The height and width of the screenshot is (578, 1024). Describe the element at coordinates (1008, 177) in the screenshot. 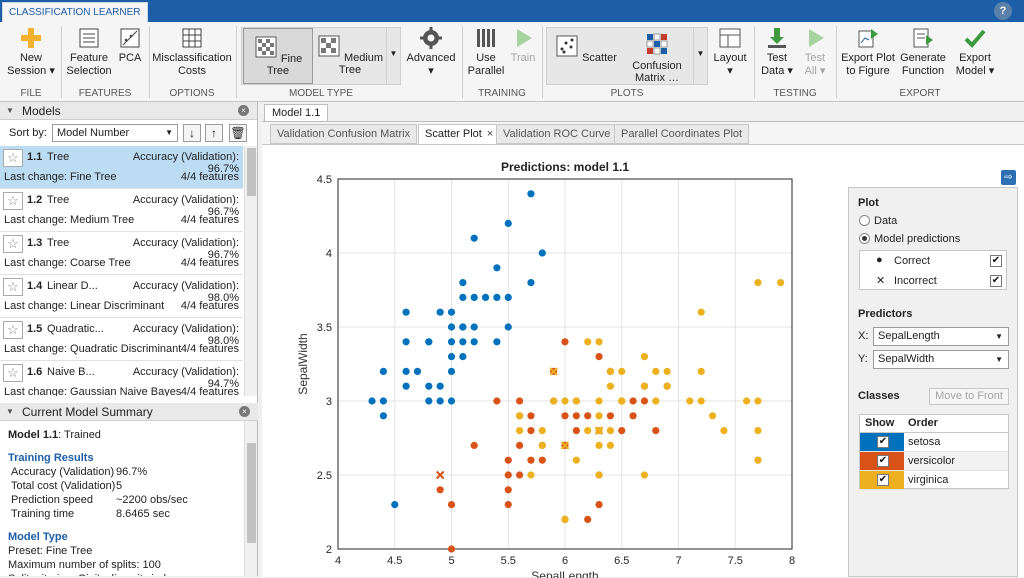

I see `undock-icon: ⇨` at that location.